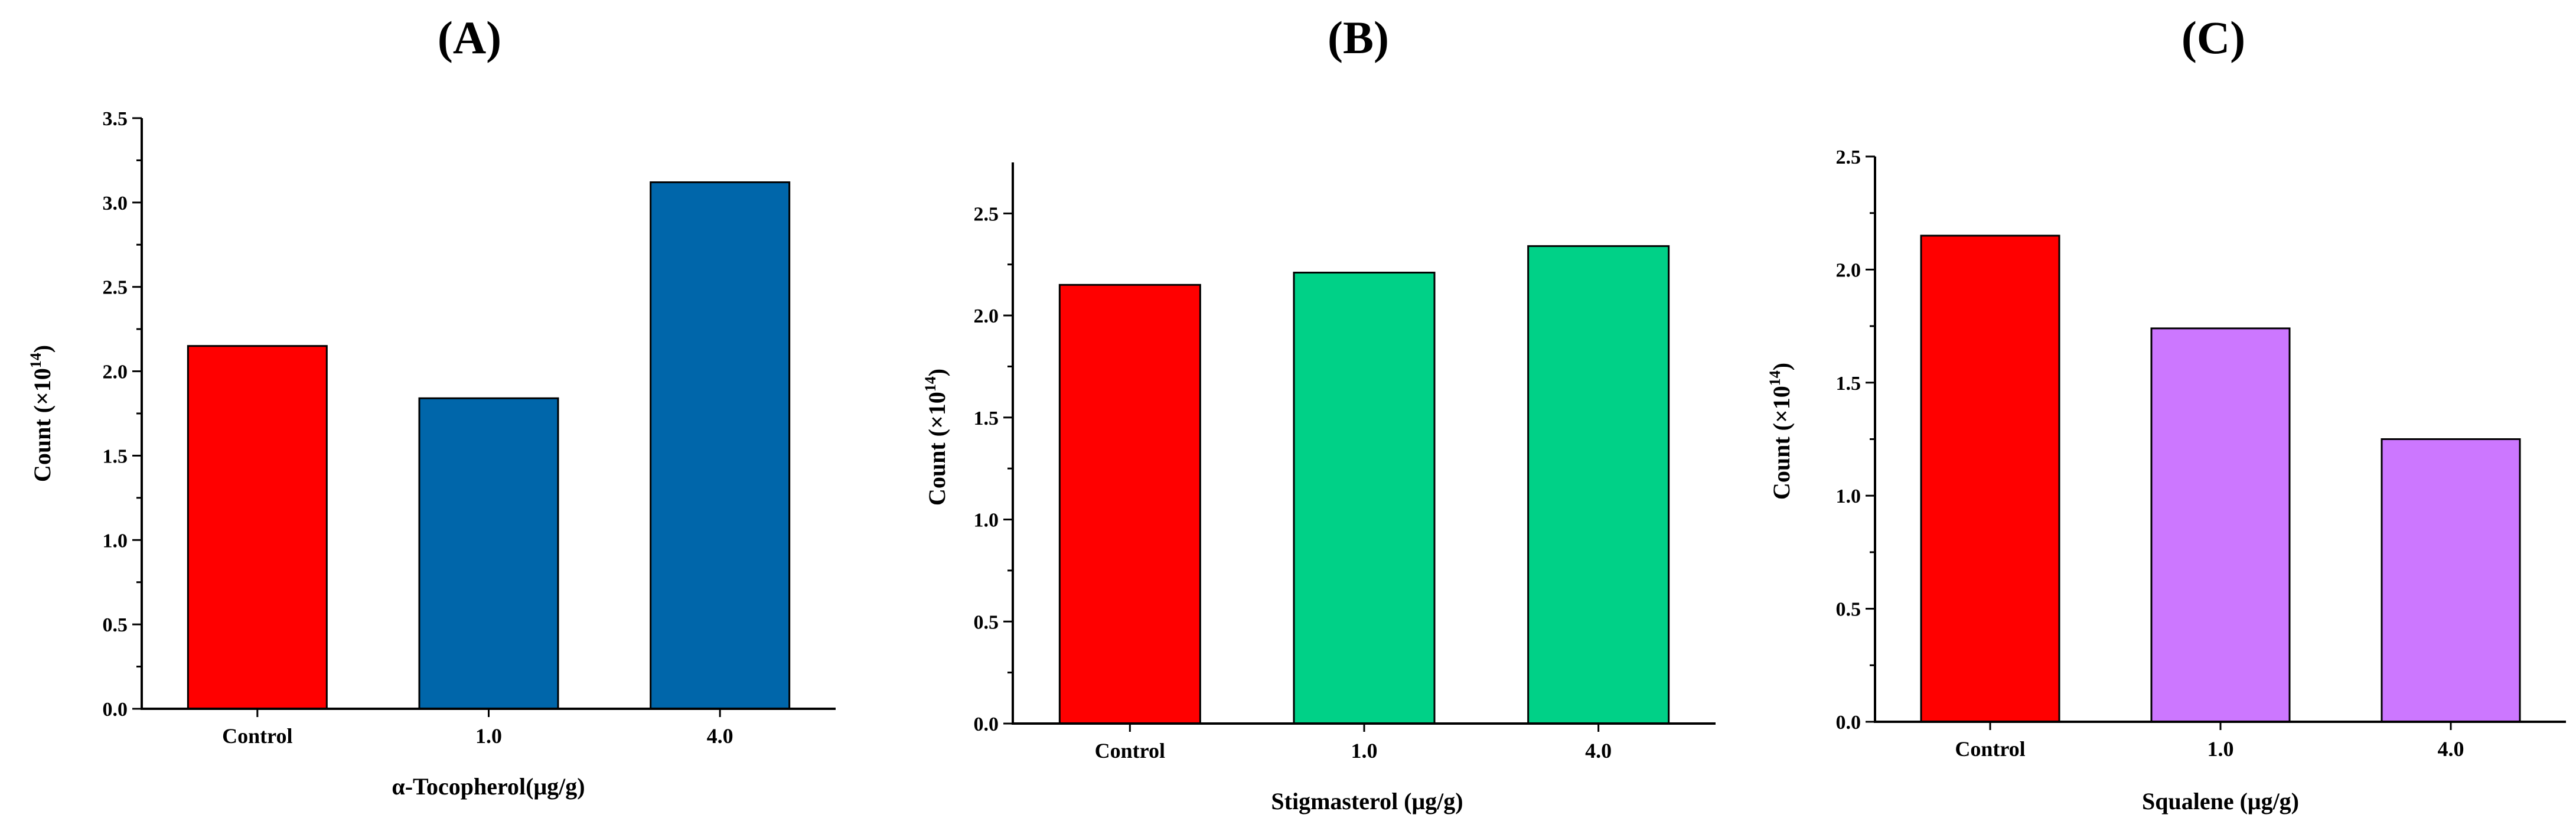 The height and width of the screenshot is (834, 2576). I want to click on panel-b-ylabel: Count (×1014), so click(936, 437).